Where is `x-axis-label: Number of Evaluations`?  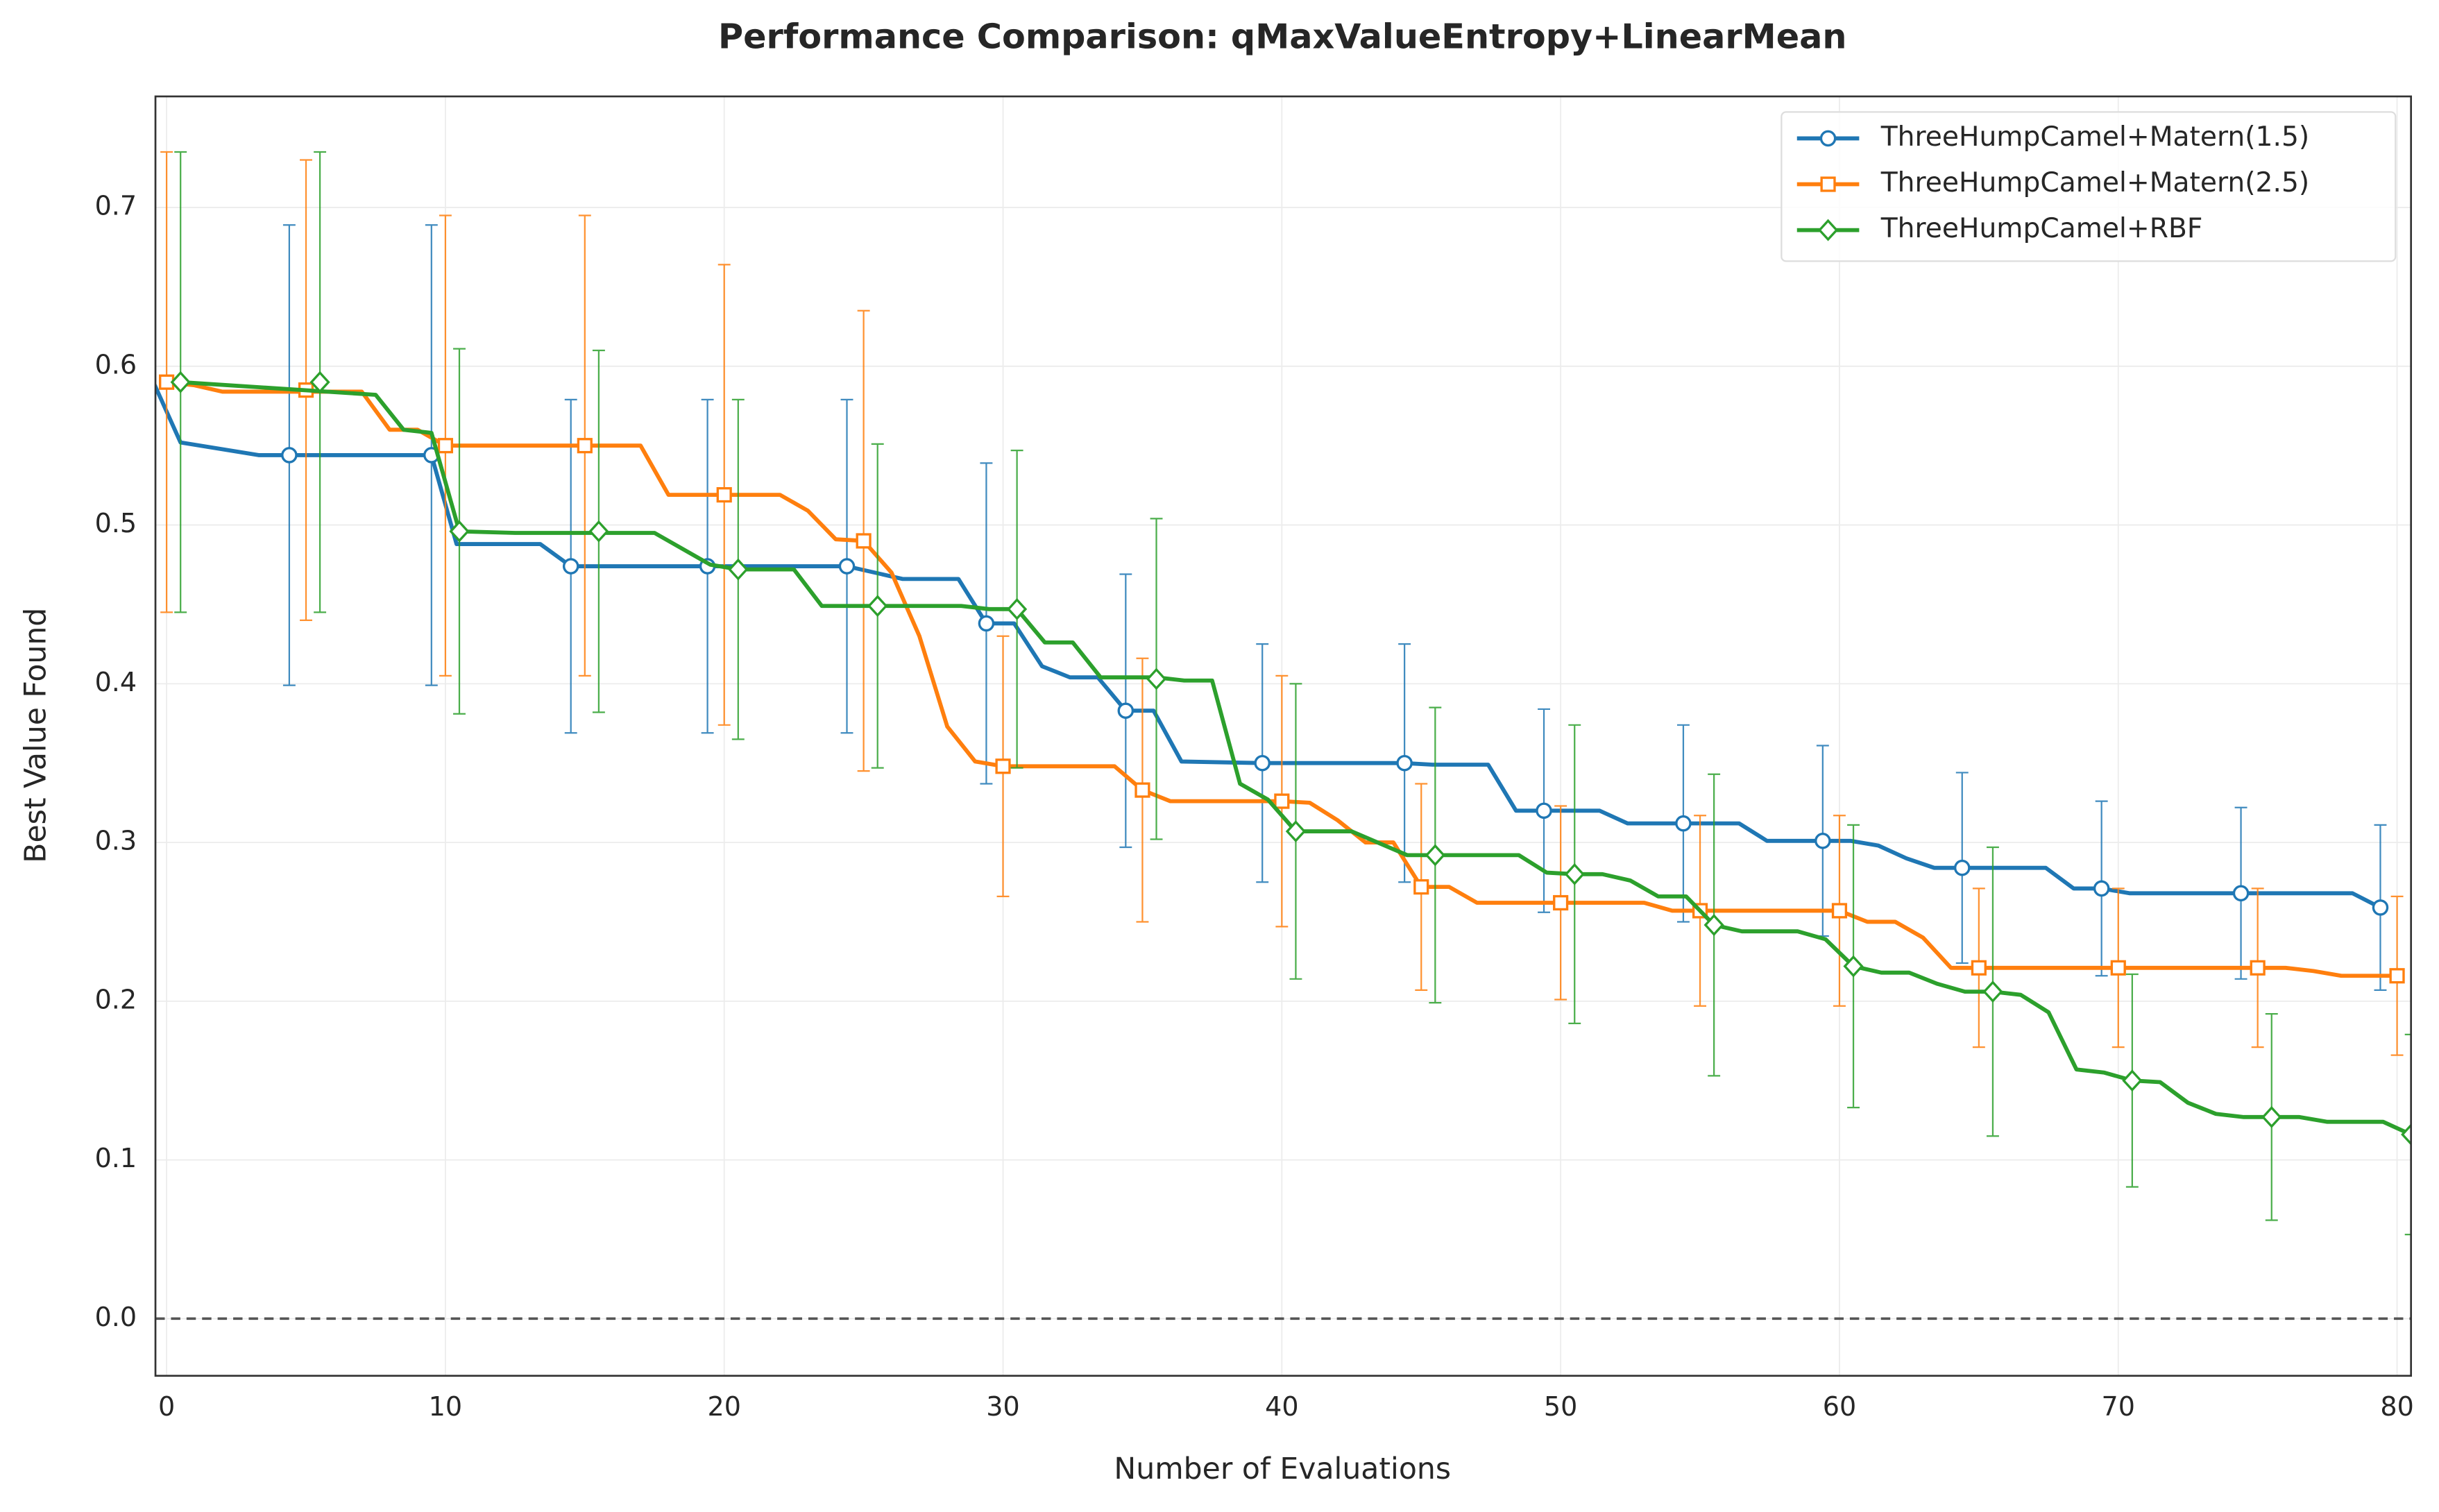 x-axis-label: Number of Evaluations is located at coordinates (1282, 1469).